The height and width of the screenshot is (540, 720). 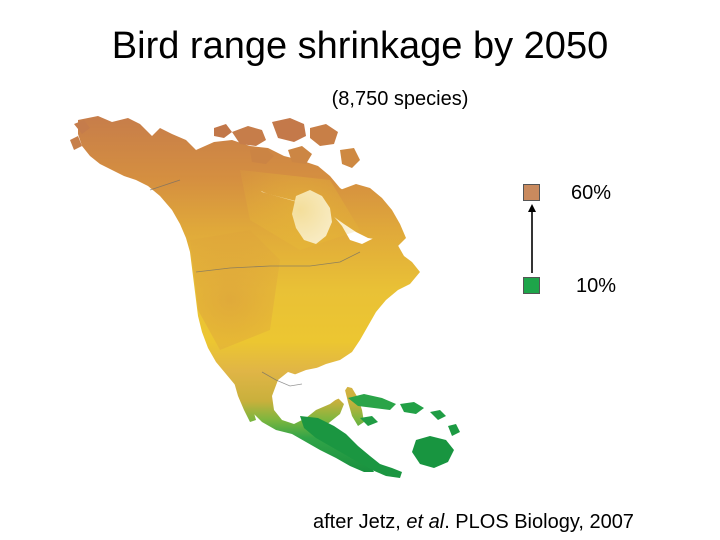 What do you see at coordinates (400, 99) in the screenshot?
I see `slide-subtitle: (8,750 species)` at bounding box center [400, 99].